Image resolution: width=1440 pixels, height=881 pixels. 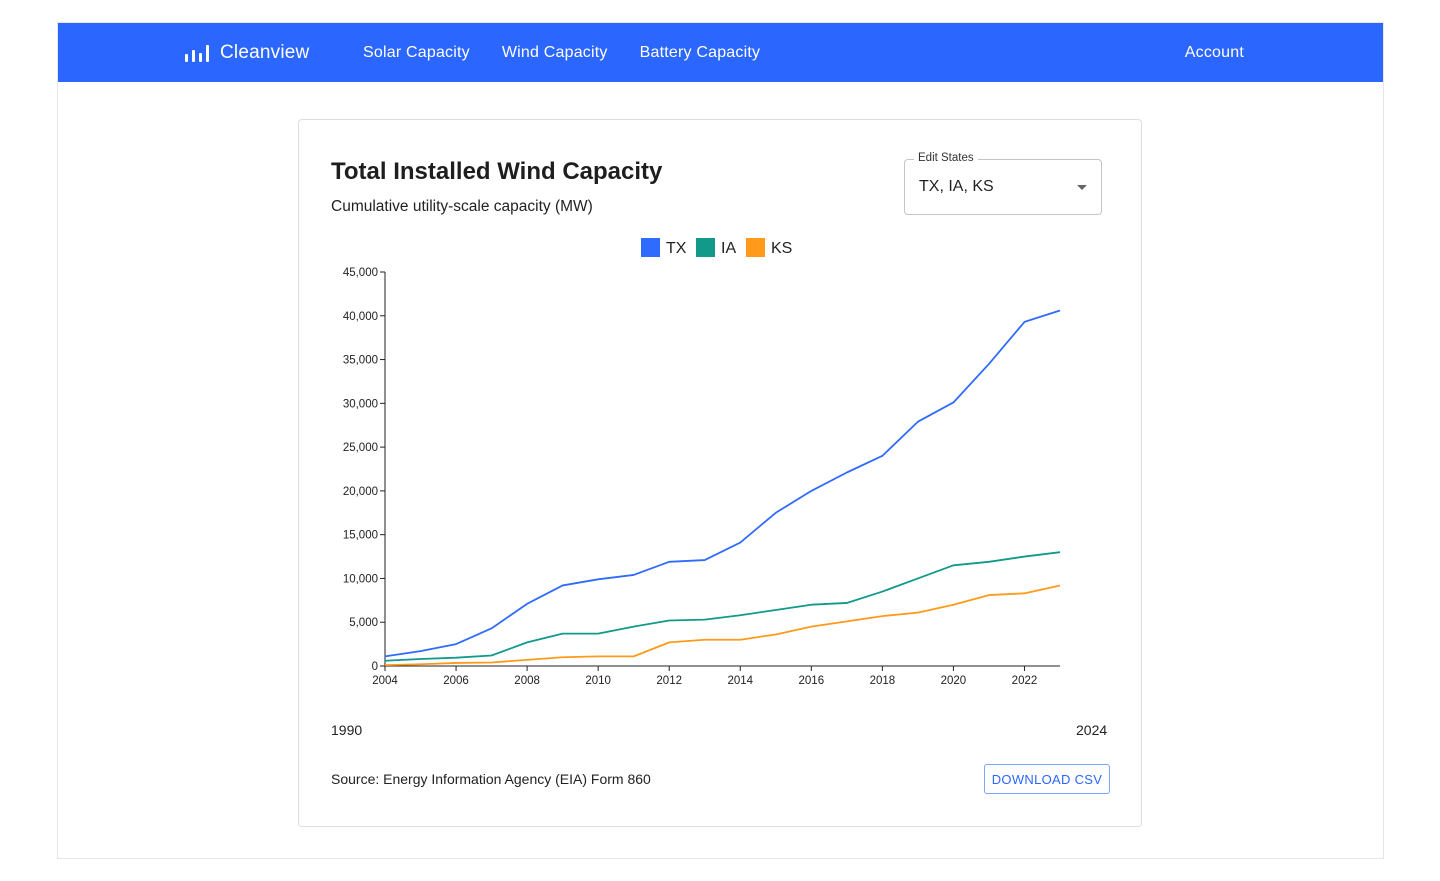 What do you see at coordinates (669, 681) in the screenshot?
I see `x-tick-label: 2012` at bounding box center [669, 681].